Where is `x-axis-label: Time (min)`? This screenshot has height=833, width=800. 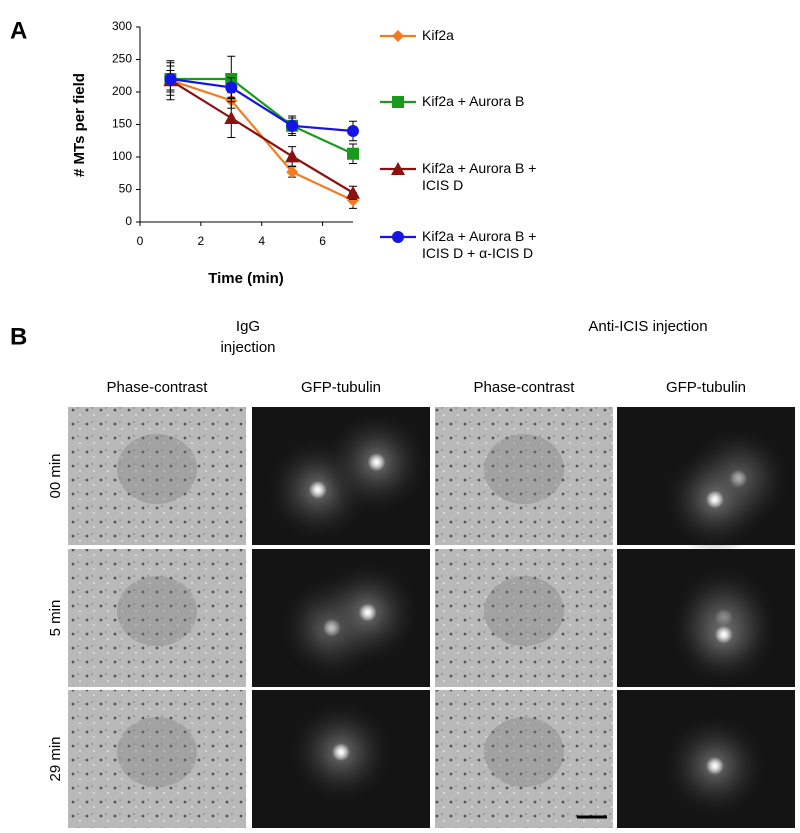
x-axis-label: Time (min) is located at coordinates (246, 278).